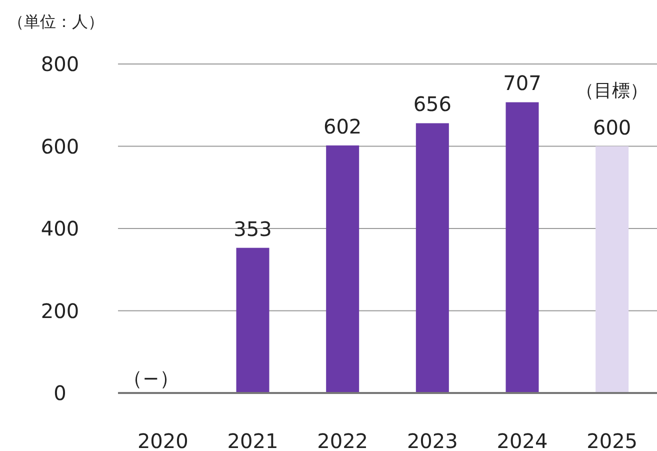  I want to click on y-tick-label: 400, so click(60, 228).